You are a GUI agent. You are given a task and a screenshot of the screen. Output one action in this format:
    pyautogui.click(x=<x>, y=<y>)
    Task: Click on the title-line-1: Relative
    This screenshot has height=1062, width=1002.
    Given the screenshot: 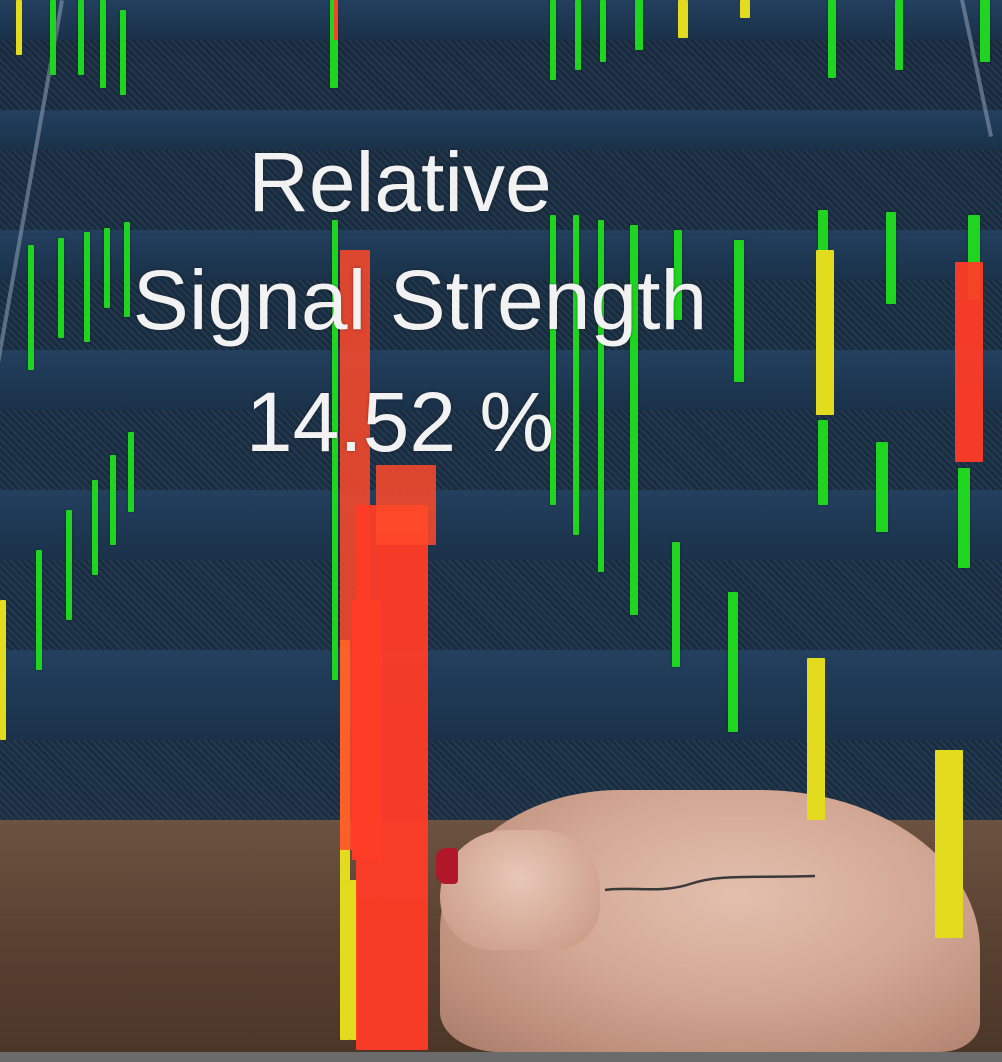 What is the action you would take?
    pyautogui.click(x=400, y=182)
    